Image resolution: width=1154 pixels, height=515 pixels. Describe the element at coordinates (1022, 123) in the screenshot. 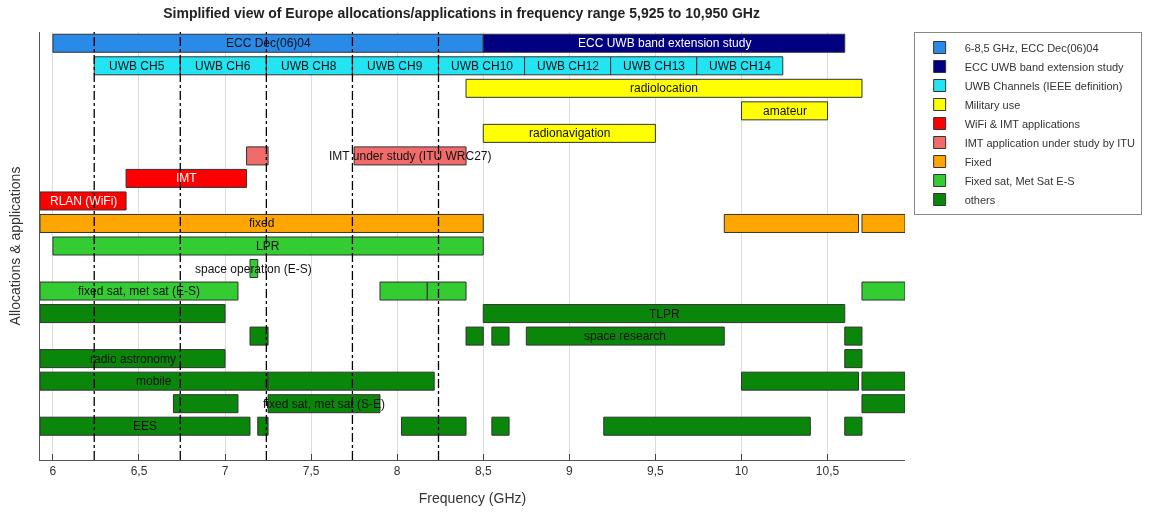

I see `legend-label: WiFi & IMT applications` at that location.